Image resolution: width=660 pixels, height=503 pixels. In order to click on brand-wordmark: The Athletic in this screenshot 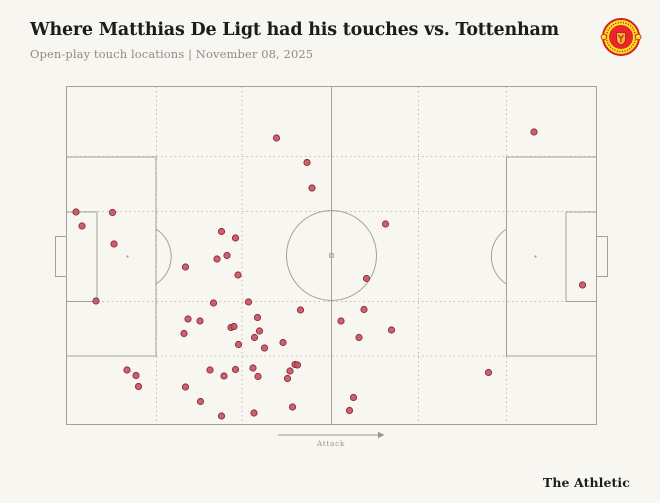, I will do `click(586, 482)`.